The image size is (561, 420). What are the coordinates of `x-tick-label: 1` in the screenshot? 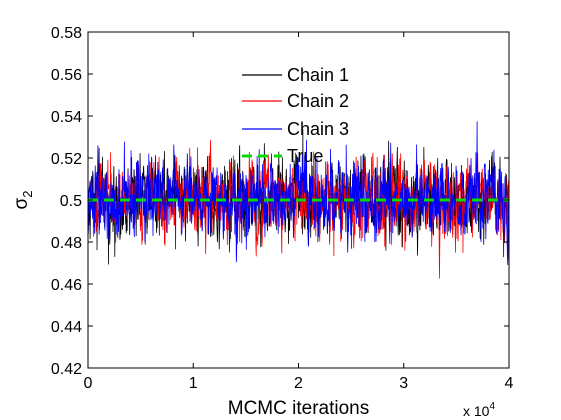 It's located at (193, 383).